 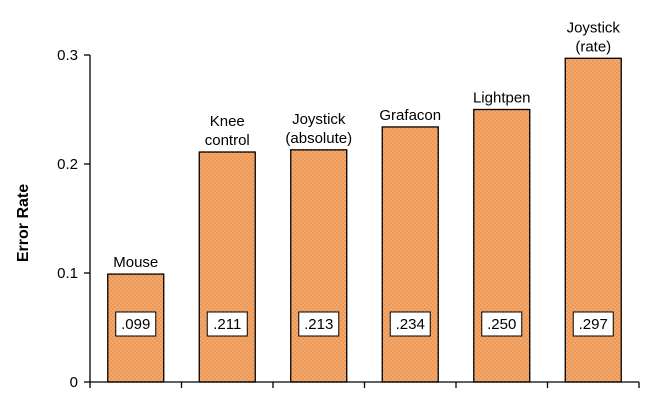 I want to click on value-label-0: .099, so click(x=135, y=324).